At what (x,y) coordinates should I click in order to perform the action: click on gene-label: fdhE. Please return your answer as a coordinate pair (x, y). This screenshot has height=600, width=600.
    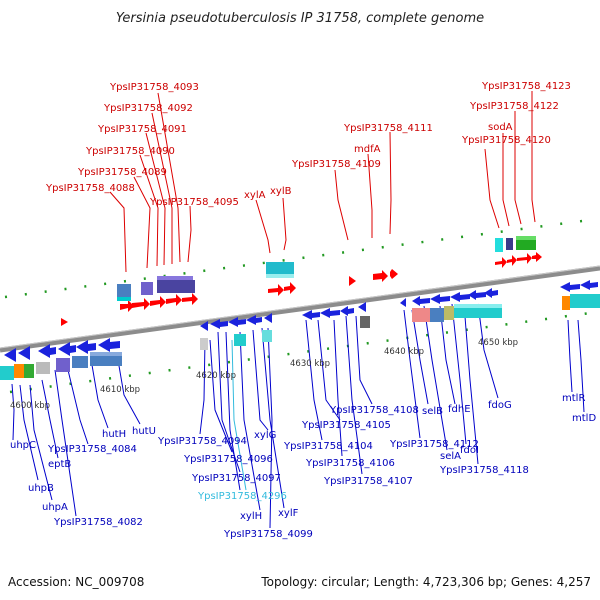
    Looking at the image, I should click on (459, 409).